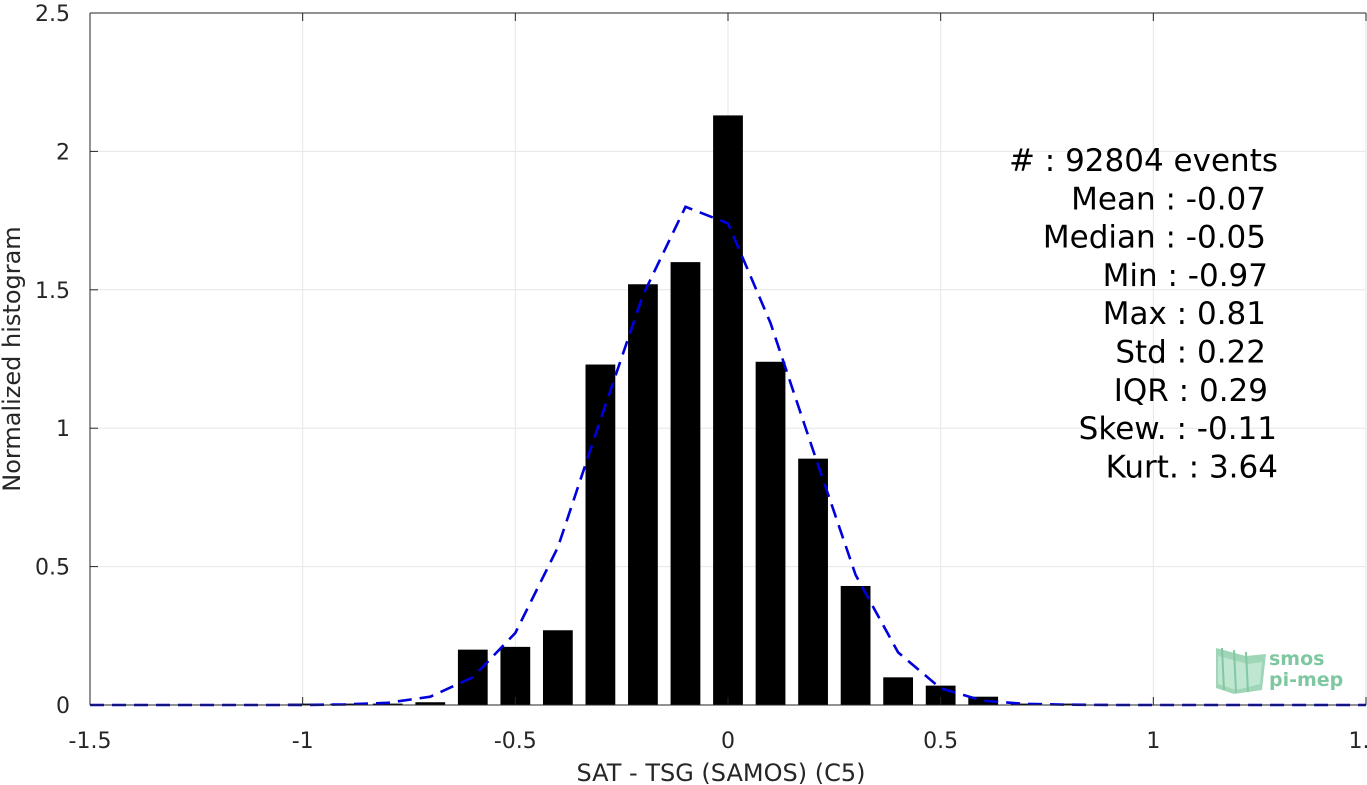  Describe the element at coordinates (1241, 670) in the screenshot. I see `logo-mark-icon` at that location.